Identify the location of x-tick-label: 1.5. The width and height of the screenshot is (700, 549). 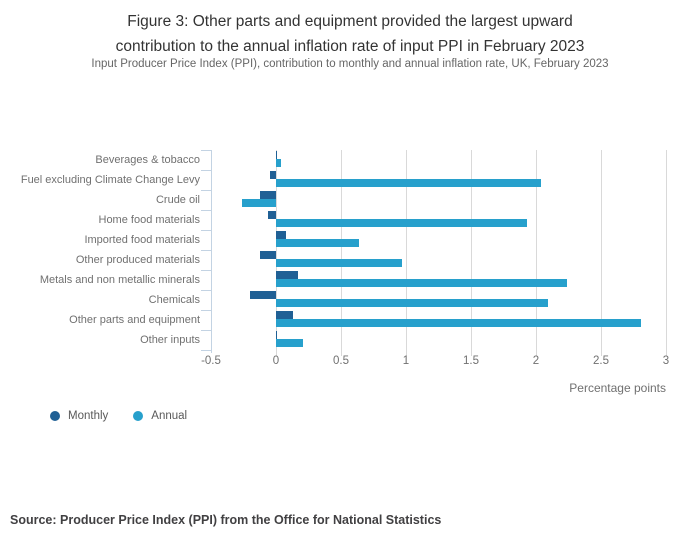
(471, 361).